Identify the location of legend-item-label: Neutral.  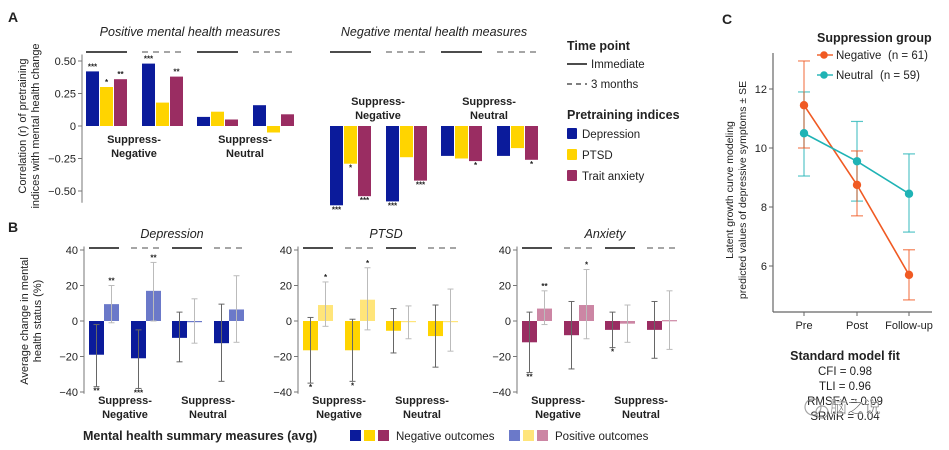
(854, 76).